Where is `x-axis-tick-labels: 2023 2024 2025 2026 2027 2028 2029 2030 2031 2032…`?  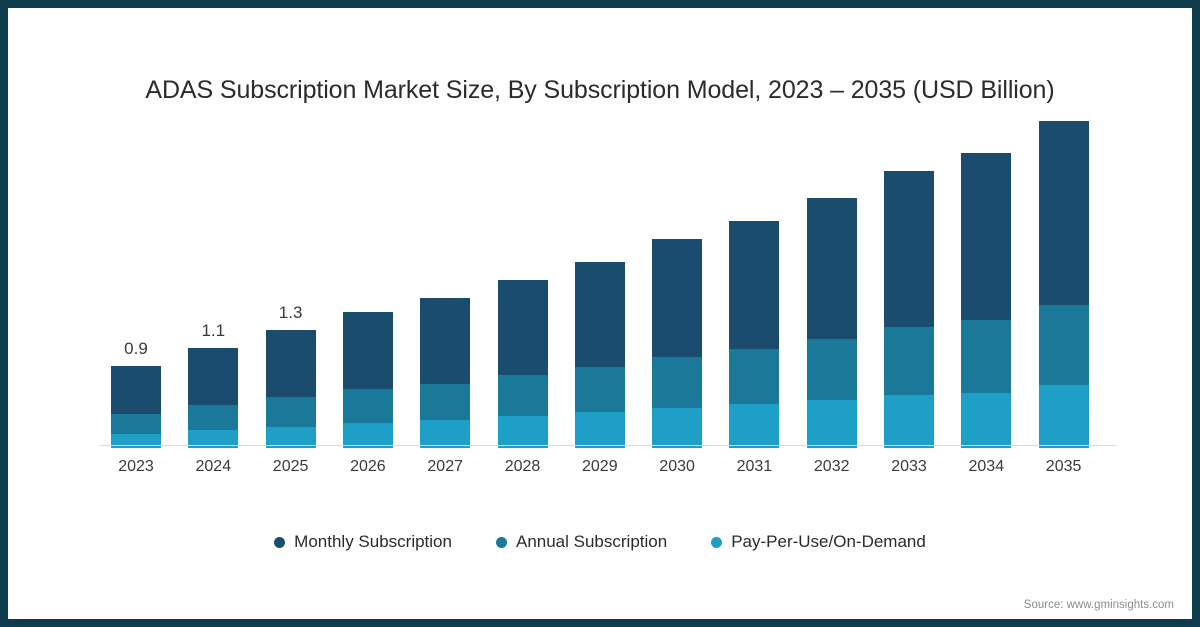 x-axis-tick-labels: 2023 2024 2025 2026 2027 2028 2029 2030 2031 2032… is located at coordinates (608, 470).